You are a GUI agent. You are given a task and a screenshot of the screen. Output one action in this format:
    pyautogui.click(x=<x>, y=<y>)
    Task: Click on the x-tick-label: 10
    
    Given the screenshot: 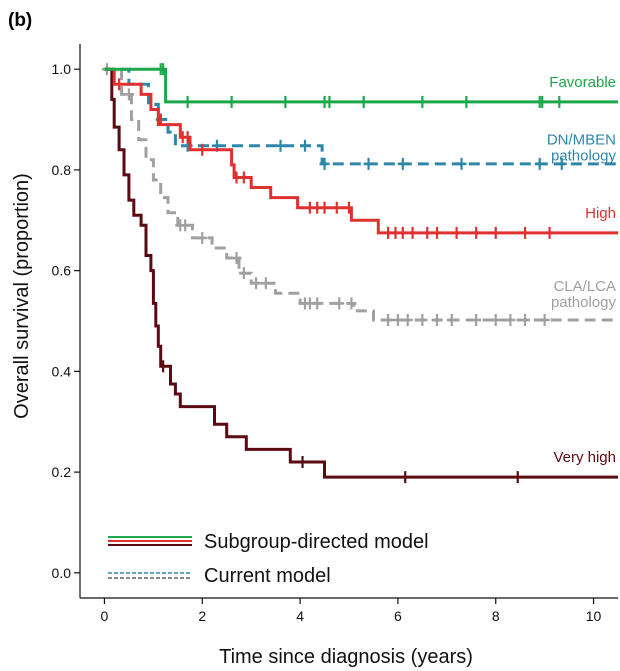 What is the action you would take?
    pyautogui.click(x=594, y=616)
    